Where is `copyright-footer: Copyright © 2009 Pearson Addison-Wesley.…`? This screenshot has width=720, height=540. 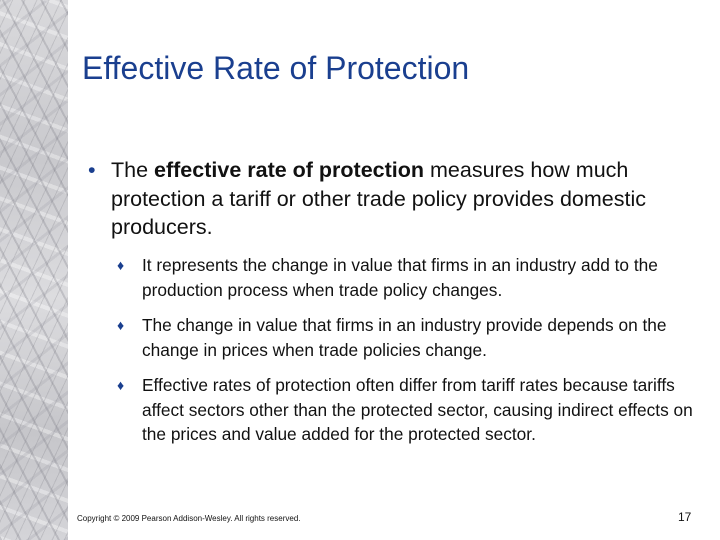 copyright-footer: Copyright © 2009 Pearson Addison-Wesley.… is located at coordinates (189, 518).